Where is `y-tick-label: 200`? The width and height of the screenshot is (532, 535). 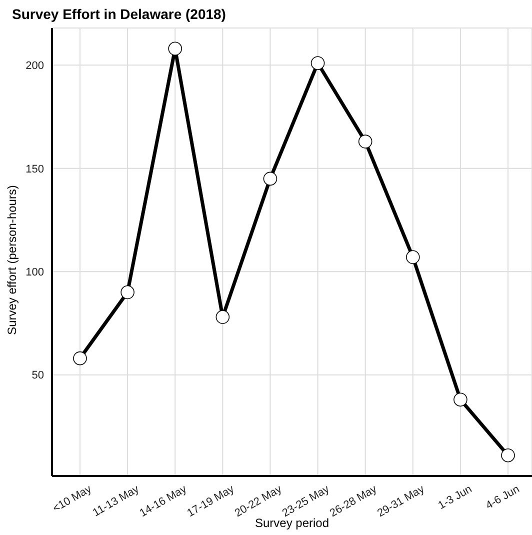
y-tick-label: 200 is located at coordinates (35, 66).